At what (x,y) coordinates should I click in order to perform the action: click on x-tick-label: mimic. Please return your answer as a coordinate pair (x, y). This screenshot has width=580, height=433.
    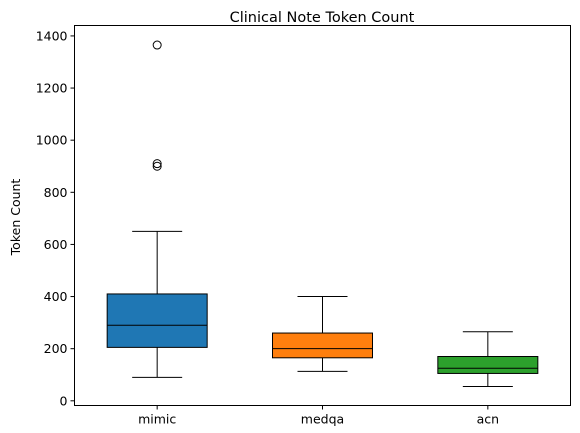
    Looking at the image, I should click on (157, 419).